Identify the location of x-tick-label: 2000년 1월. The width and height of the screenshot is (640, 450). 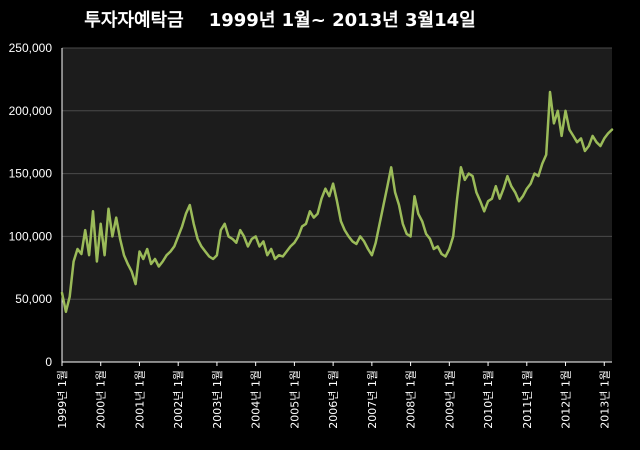
(101, 399).